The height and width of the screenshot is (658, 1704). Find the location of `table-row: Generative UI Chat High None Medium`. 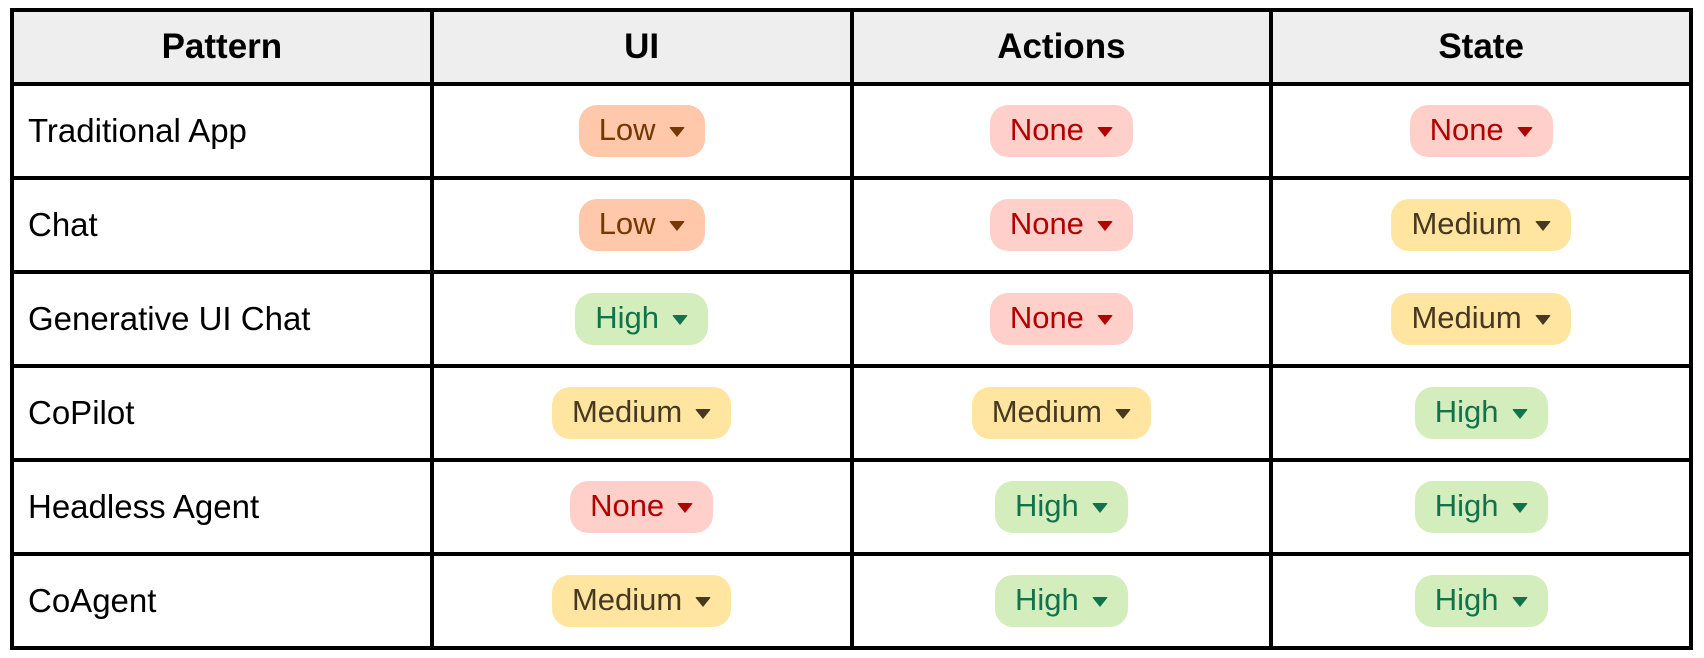

table-row: Generative UI Chat High None Medium is located at coordinates (851, 319).